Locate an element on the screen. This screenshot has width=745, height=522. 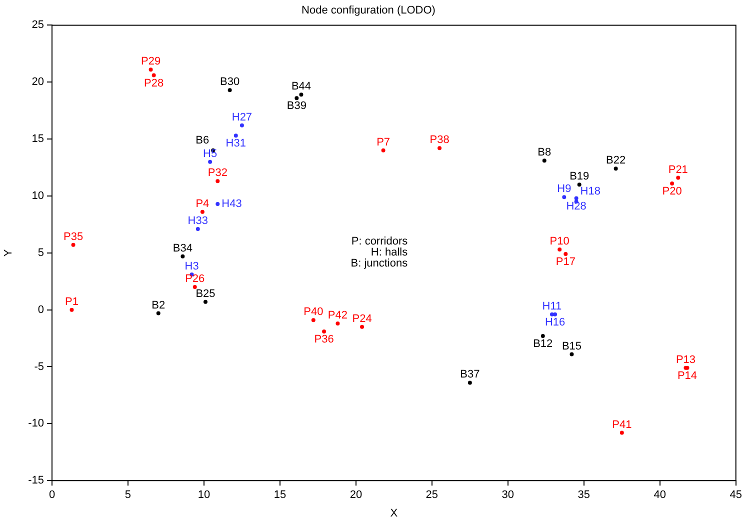
data-label: P41 is located at coordinates (622, 424).